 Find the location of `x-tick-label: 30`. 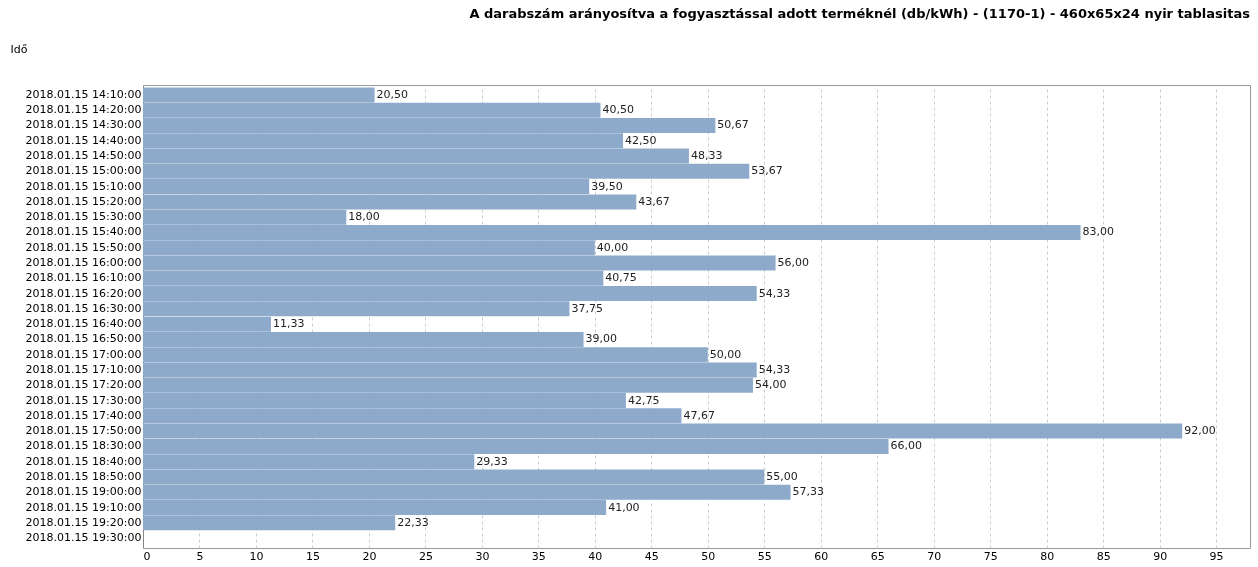

x-tick-label: 30 is located at coordinates (482, 556).